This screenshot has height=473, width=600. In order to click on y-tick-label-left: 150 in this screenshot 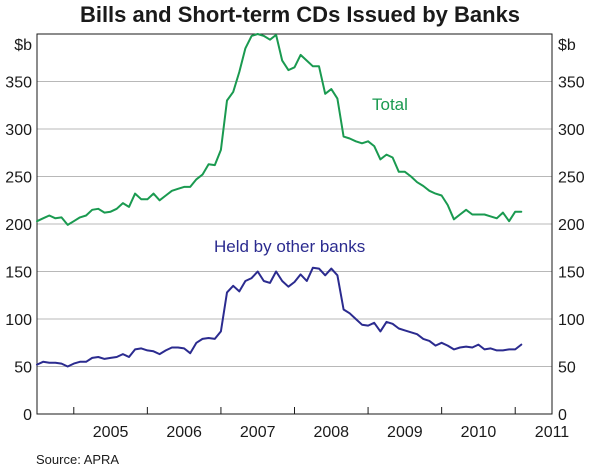, I will do `click(18, 273)`.